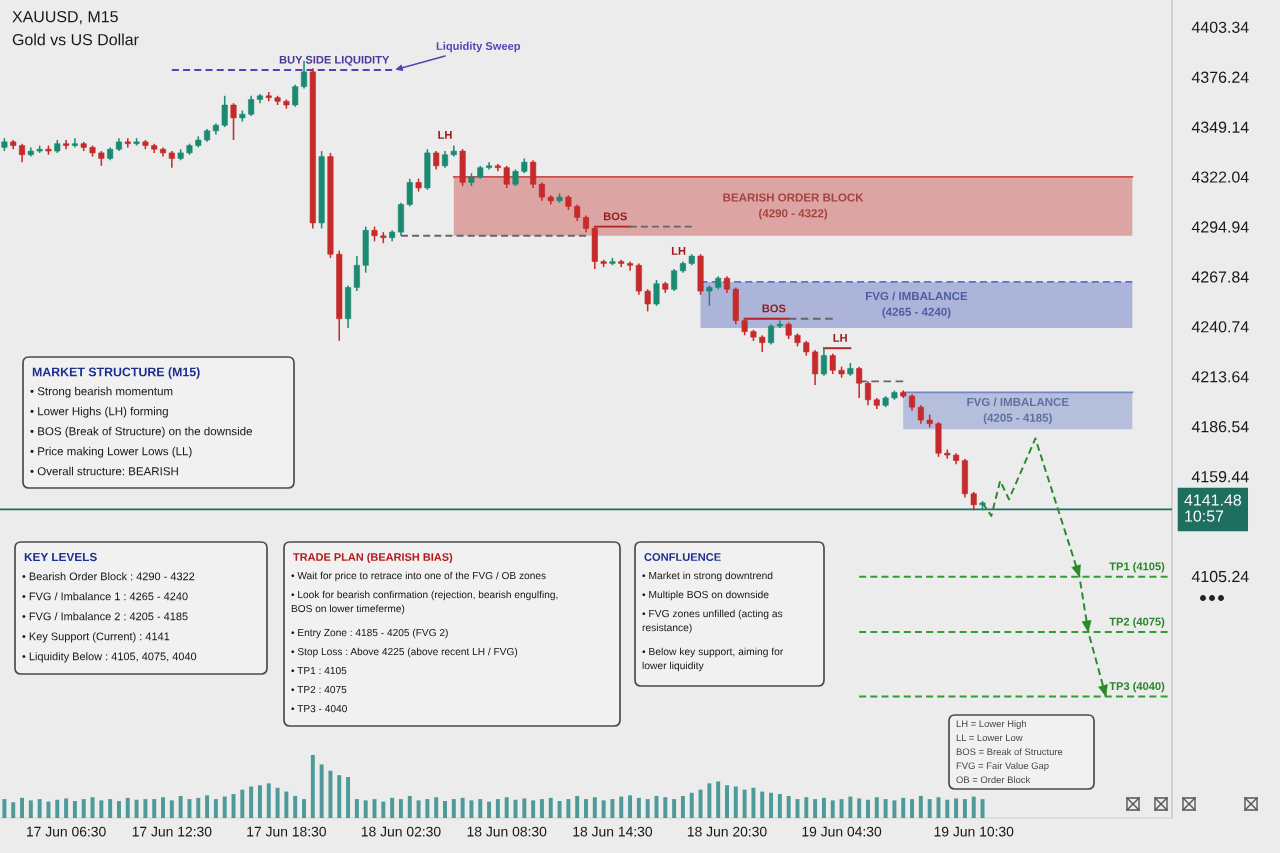 Image resolution: width=1280 pixels, height=853 pixels. Describe the element at coordinates (287, 831) in the screenshot. I see `x-tick-label: 17 Jun 18:30` at that location.